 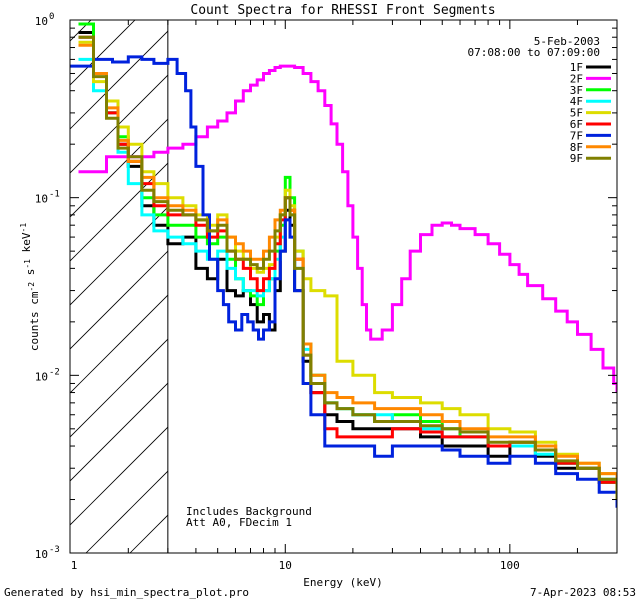 I want to click on x-tick-label: 10, so click(x=285, y=565).